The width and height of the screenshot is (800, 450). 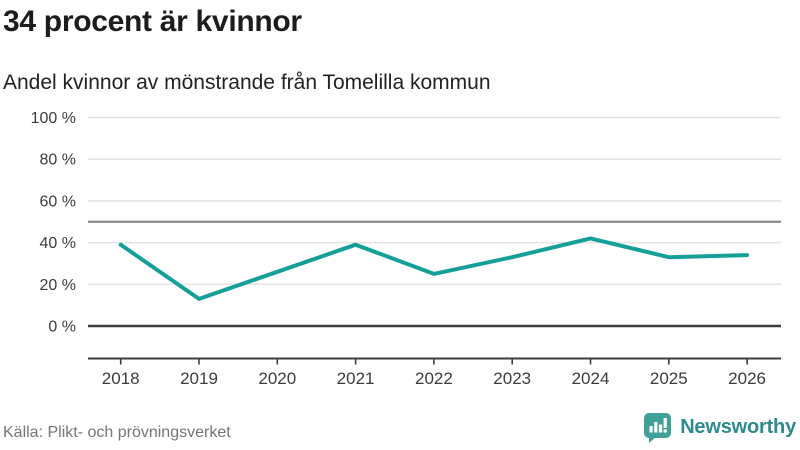 I want to click on data-series-line, so click(x=434, y=268).